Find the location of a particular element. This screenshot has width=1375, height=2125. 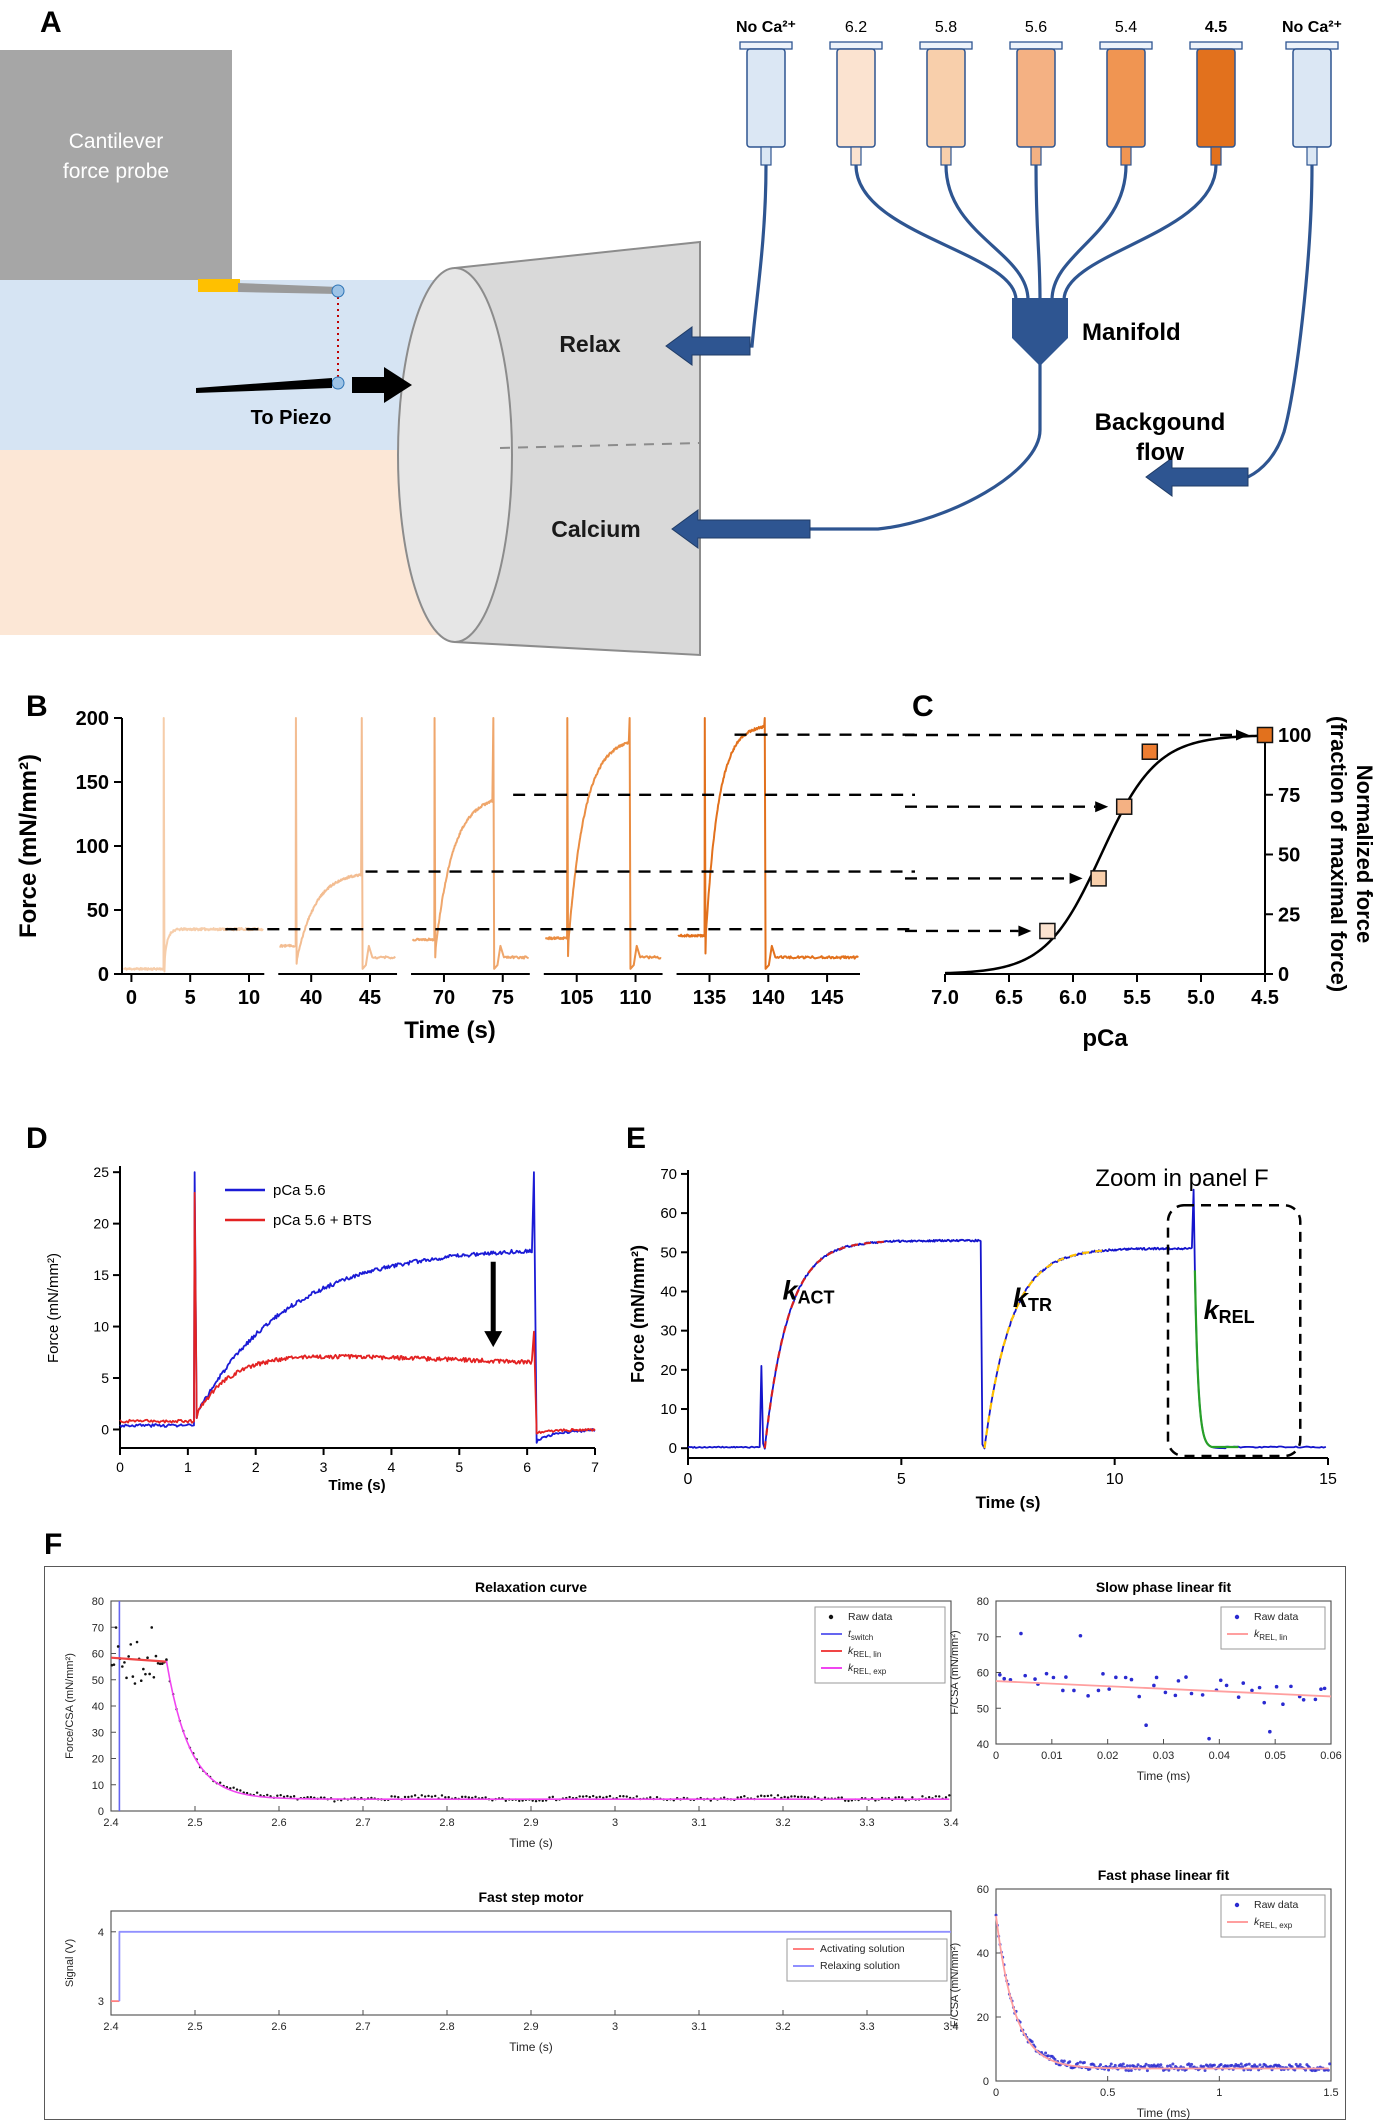

to-piezo-arrow-icon is located at coordinates (382, 385).